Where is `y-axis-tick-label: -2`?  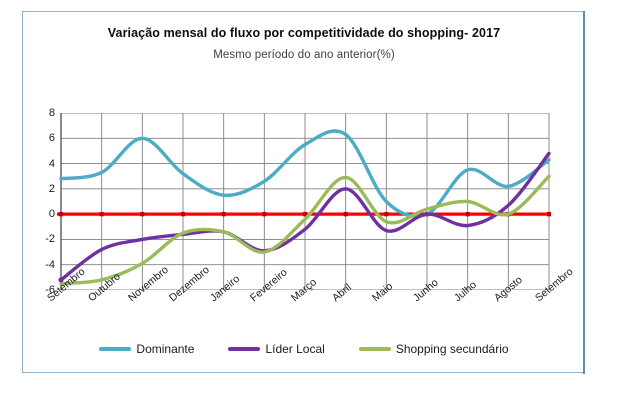
y-axis-tick-label: -2 is located at coordinates (50, 239).